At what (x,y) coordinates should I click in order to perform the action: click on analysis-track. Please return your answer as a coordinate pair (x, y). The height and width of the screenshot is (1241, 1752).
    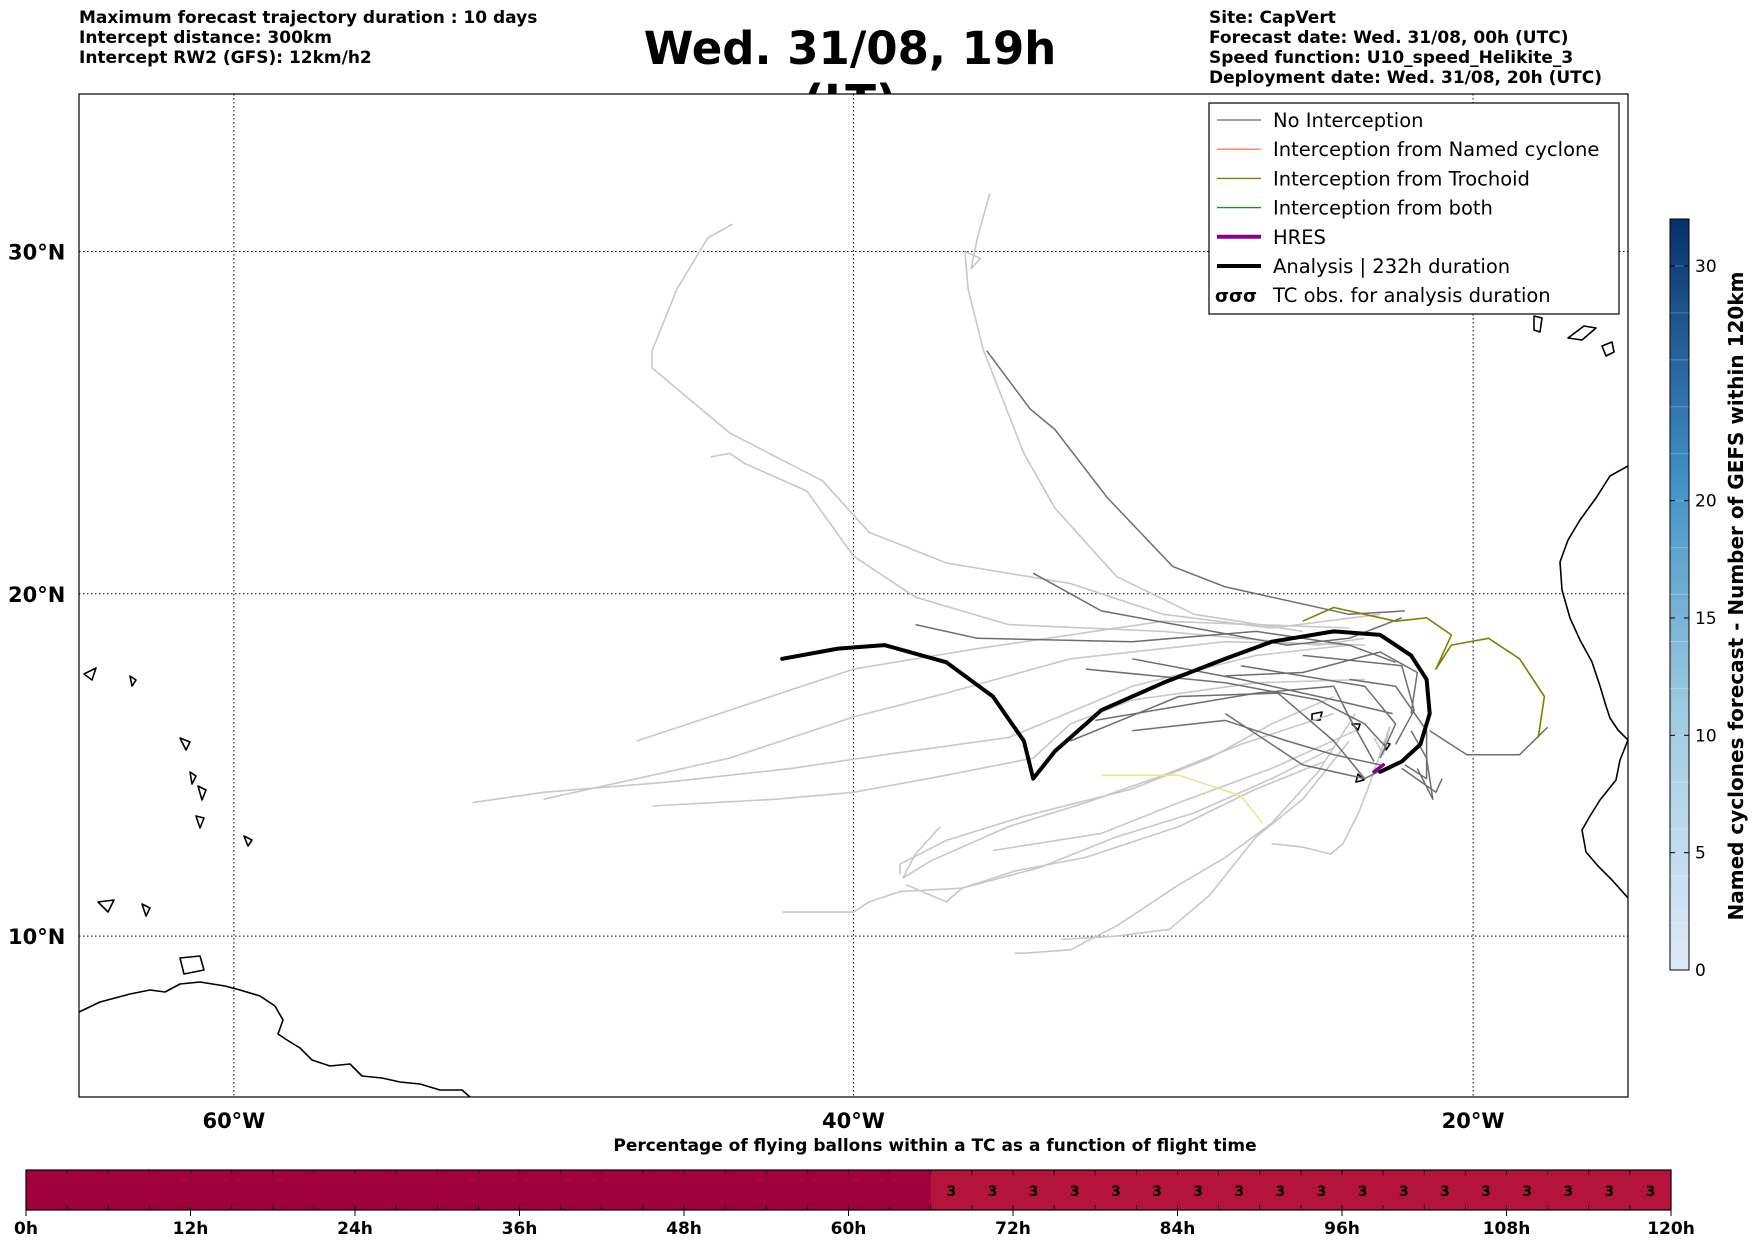
    Looking at the image, I should click on (1106, 705).